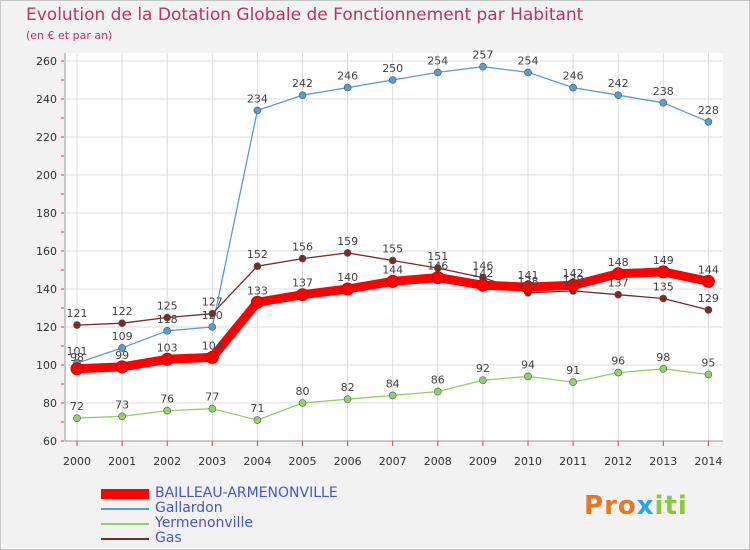  I want to click on data-label-gas: 127, so click(212, 302).